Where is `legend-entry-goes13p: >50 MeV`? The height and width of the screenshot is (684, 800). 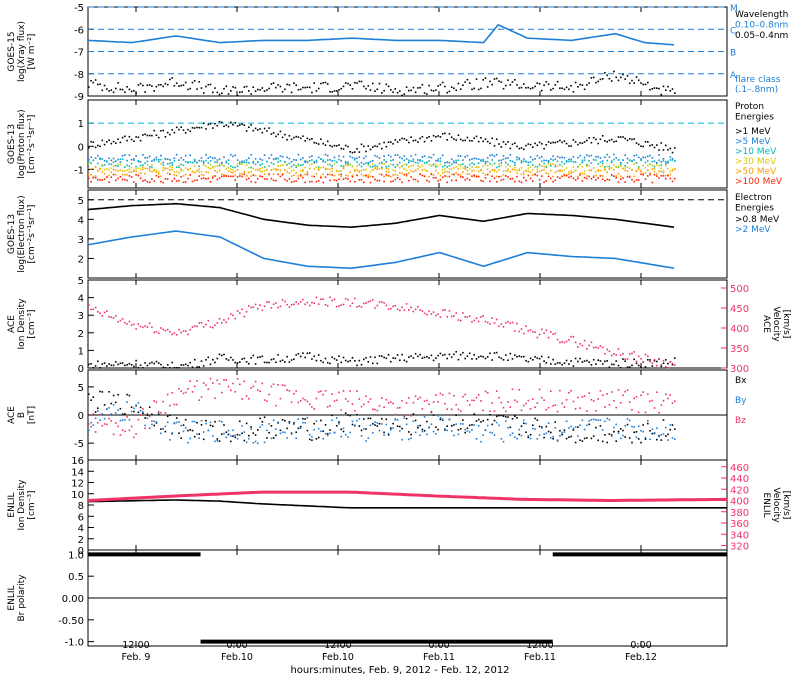
legend-entry-goes13p: >50 MeV is located at coordinates (756, 172).